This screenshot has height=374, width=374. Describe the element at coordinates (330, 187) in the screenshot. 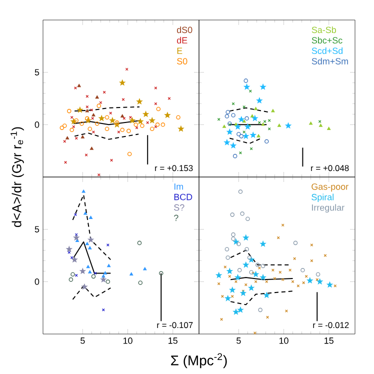

I see `text: Gas-poor` at that location.